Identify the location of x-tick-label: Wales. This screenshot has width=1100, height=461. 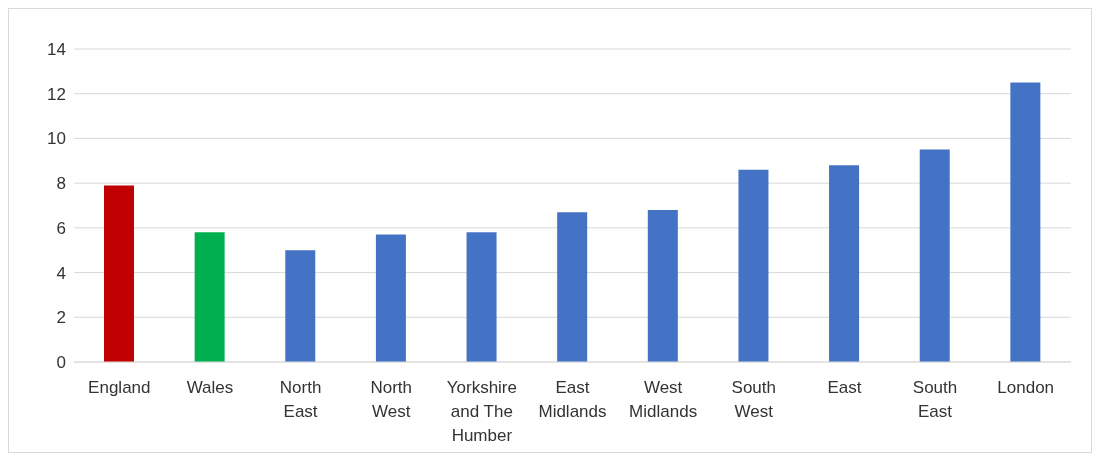
(210, 388).